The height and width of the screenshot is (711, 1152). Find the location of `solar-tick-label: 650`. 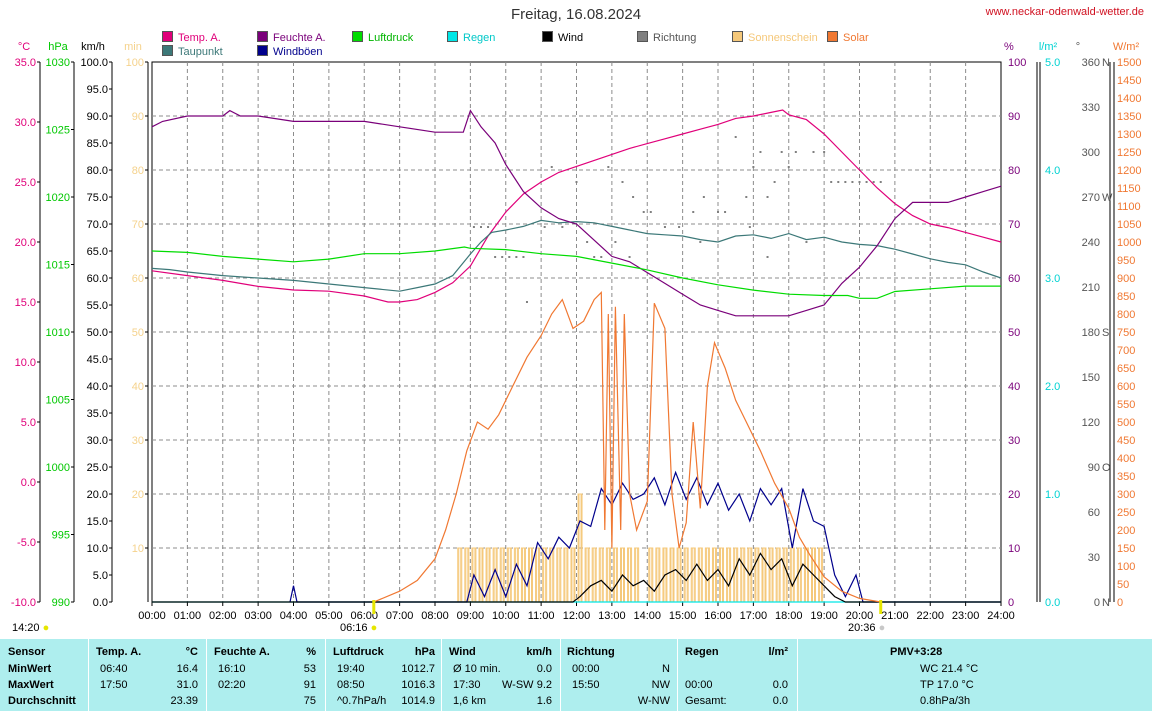

solar-tick-label: 650 is located at coordinates (1126, 369).